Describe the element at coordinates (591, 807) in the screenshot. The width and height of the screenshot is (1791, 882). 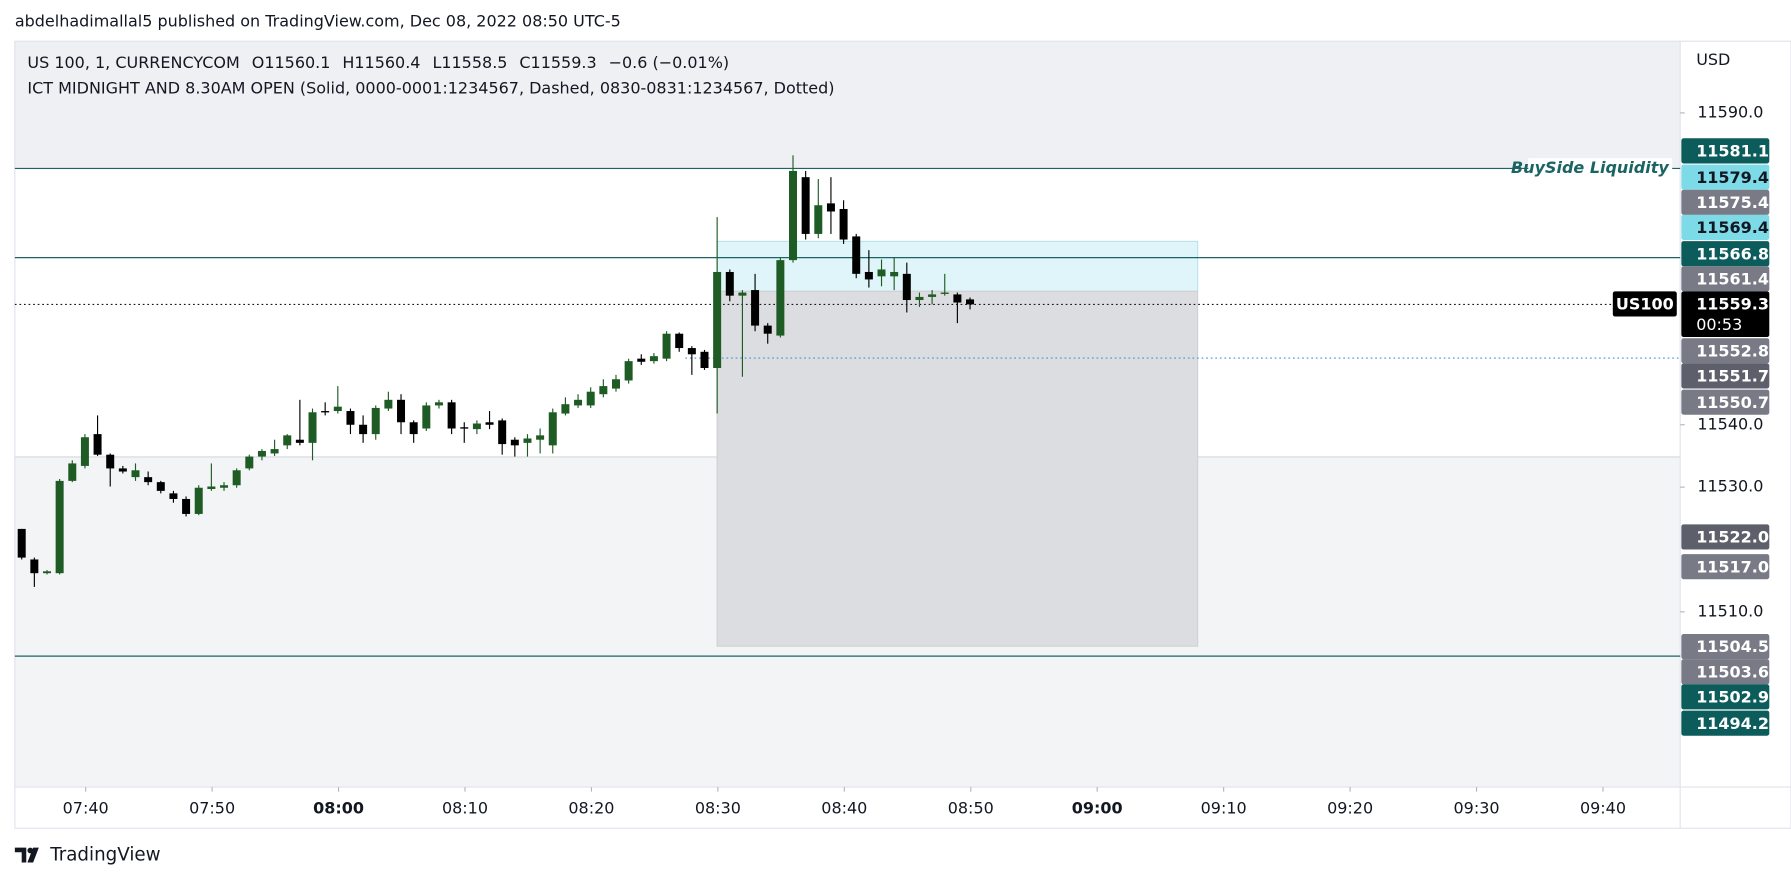
I see `x-tick-label: 08:20` at that location.